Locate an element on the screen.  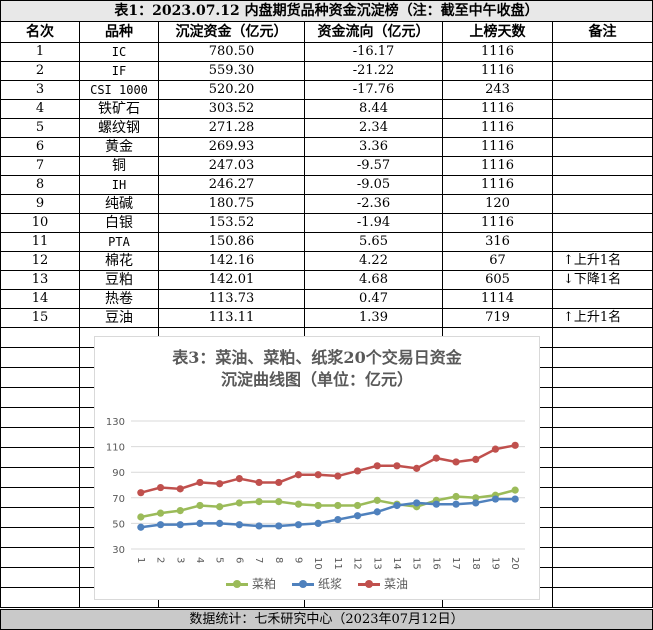
cell-rank: 4 is located at coordinates (40, 109).